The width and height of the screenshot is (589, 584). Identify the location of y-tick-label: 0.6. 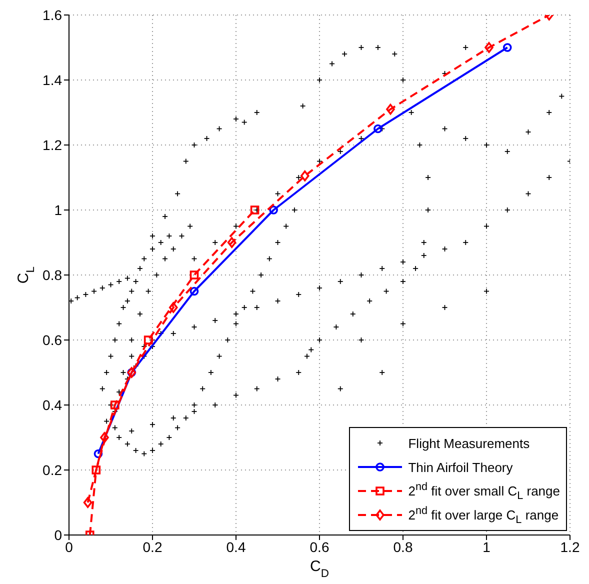
(52, 340).